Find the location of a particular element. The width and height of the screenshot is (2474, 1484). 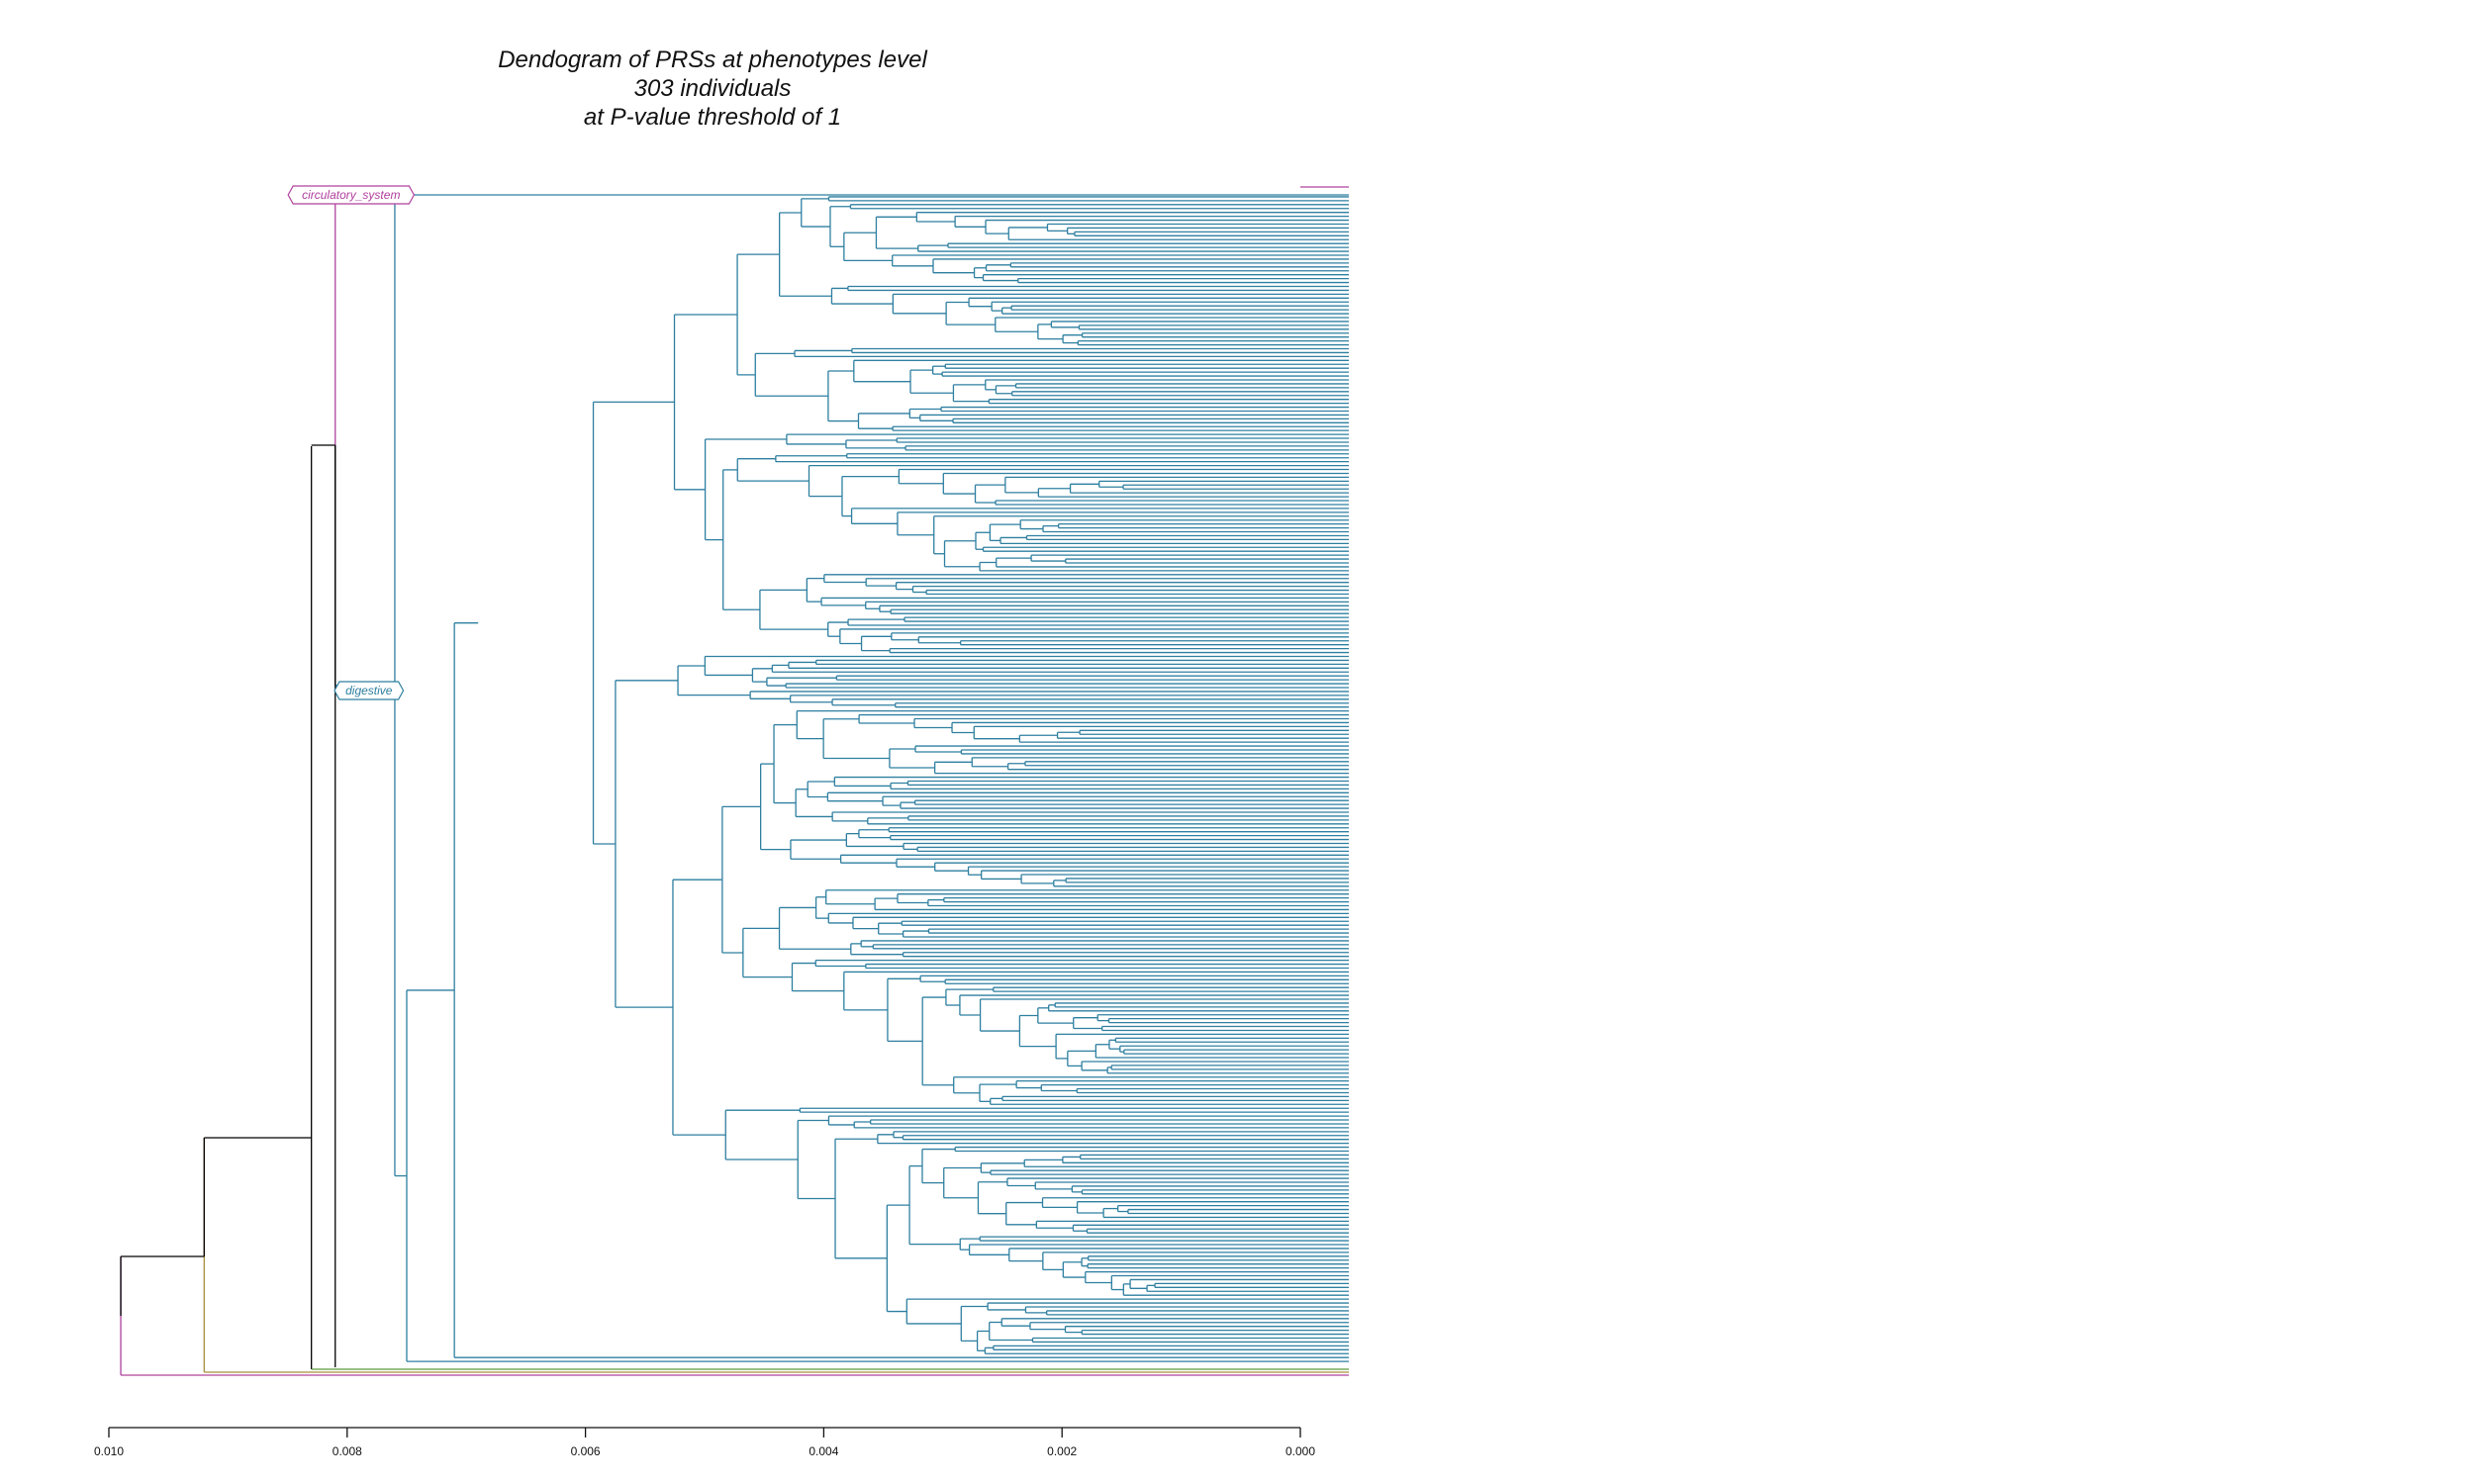

x-tick-label: 0.008 is located at coordinates (348, 1451).